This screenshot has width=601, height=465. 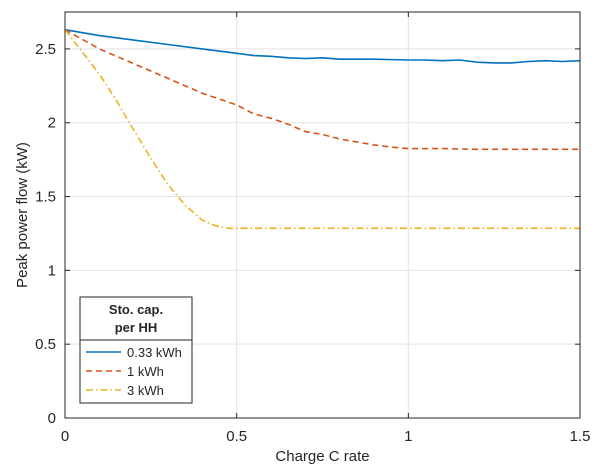 I want to click on y-tick-label: 2, so click(x=52, y=123).